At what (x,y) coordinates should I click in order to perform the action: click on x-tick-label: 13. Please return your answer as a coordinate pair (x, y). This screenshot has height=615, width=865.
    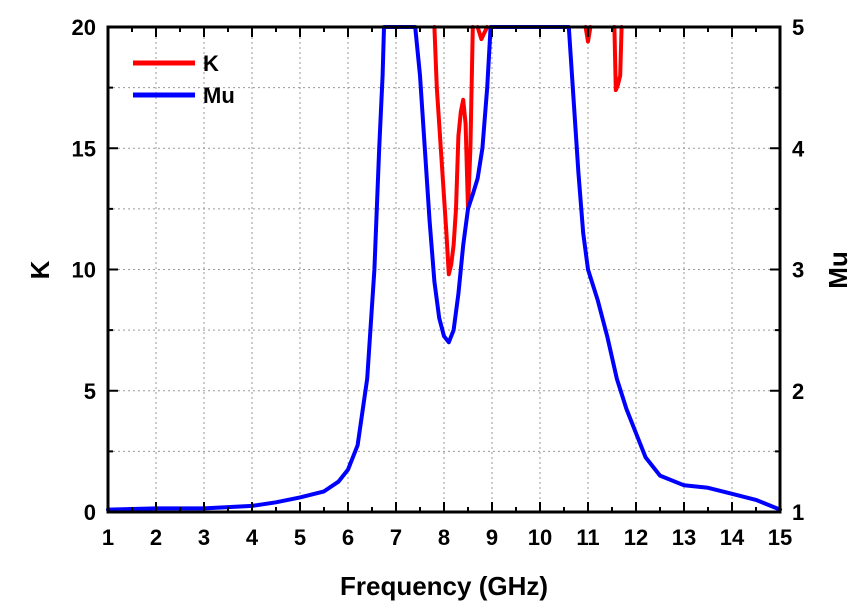
    Looking at the image, I should click on (684, 537).